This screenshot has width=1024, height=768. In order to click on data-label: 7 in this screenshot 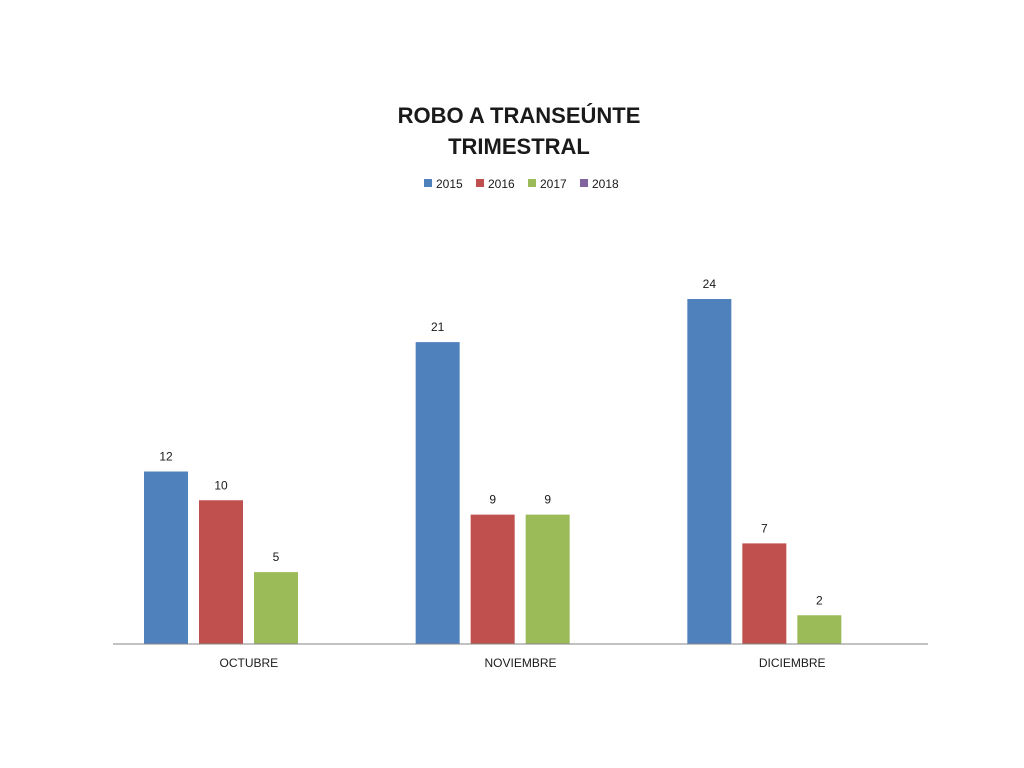, I will do `click(764, 528)`.